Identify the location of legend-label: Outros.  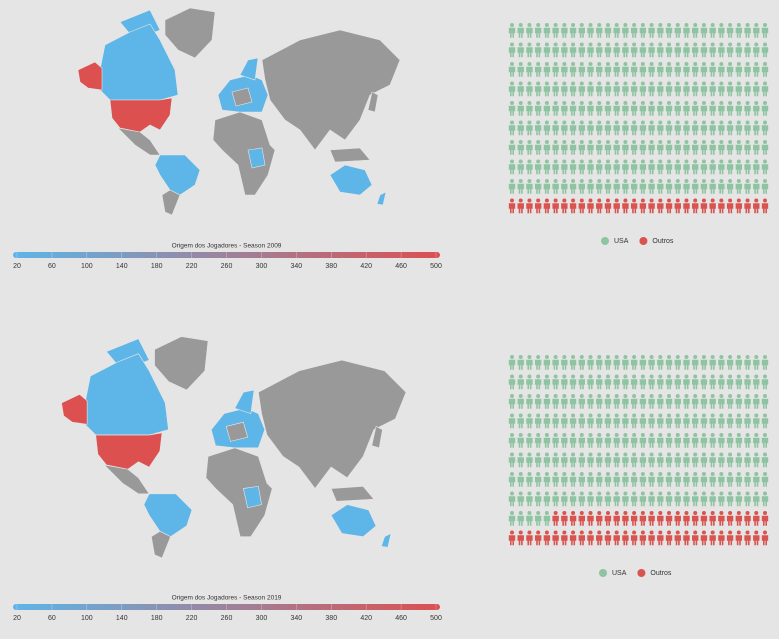
(663, 241).